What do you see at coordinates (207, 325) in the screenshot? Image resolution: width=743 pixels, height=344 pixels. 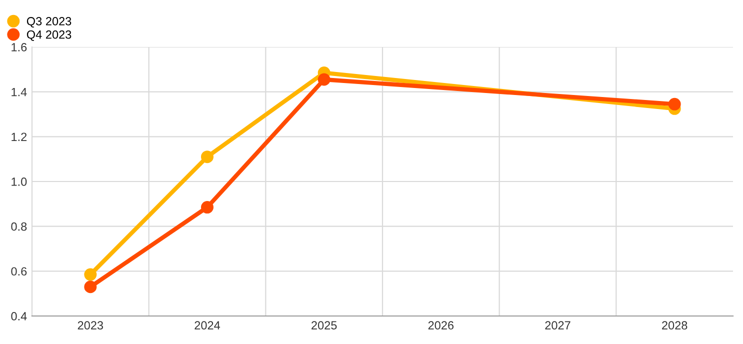 I see `x-tick-label: 2024` at bounding box center [207, 325].